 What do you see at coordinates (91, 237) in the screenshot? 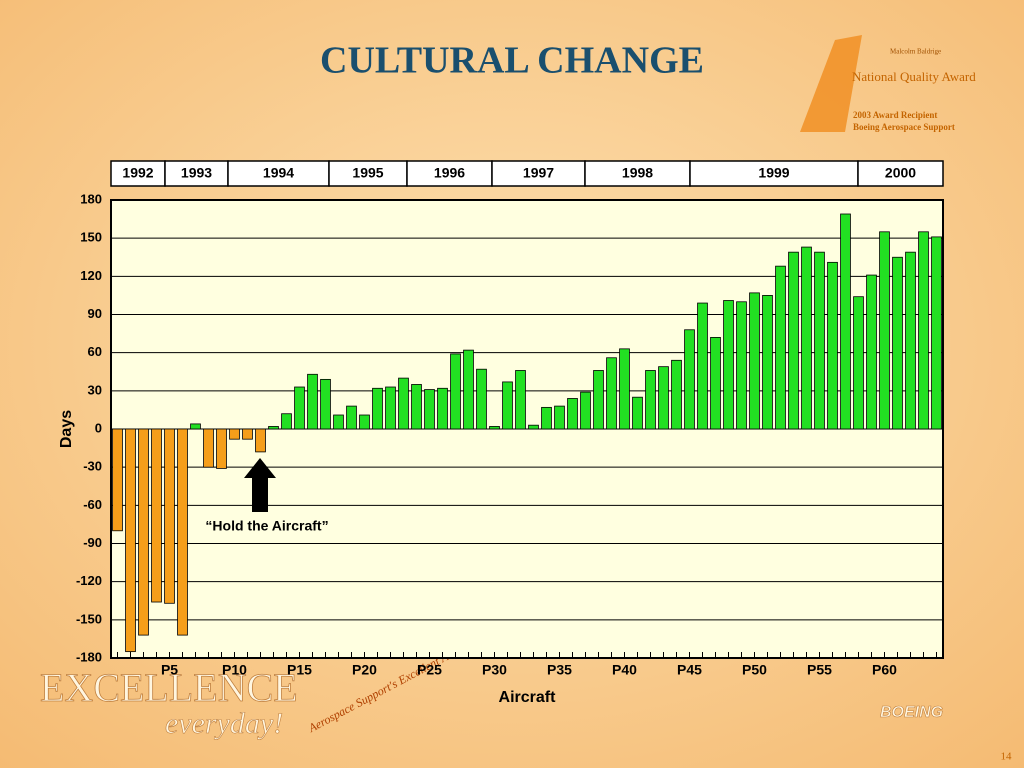
I see `y-tick-label: 150` at bounding box center [91, 237].